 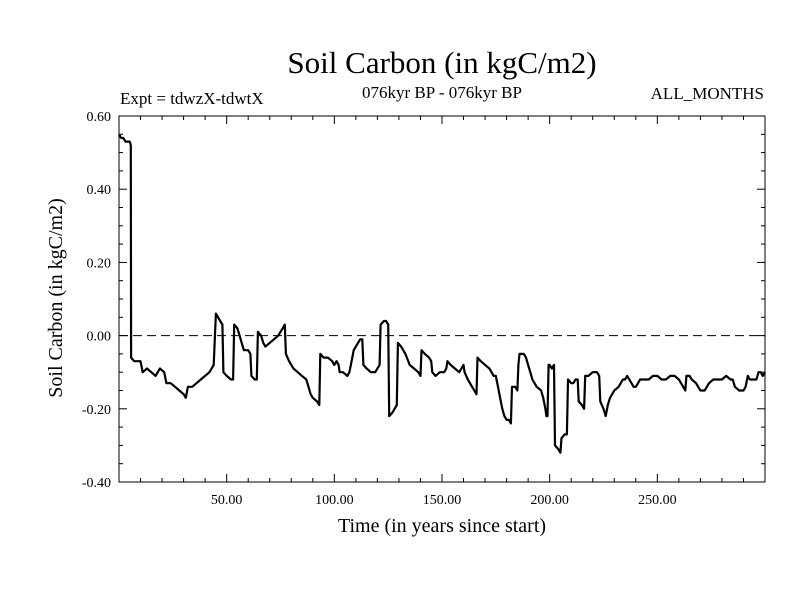 What do you see at coordinates (99, 337) in the screenshot?
I see `y-tick-label: 0.00` at bounding box center [99, 337].